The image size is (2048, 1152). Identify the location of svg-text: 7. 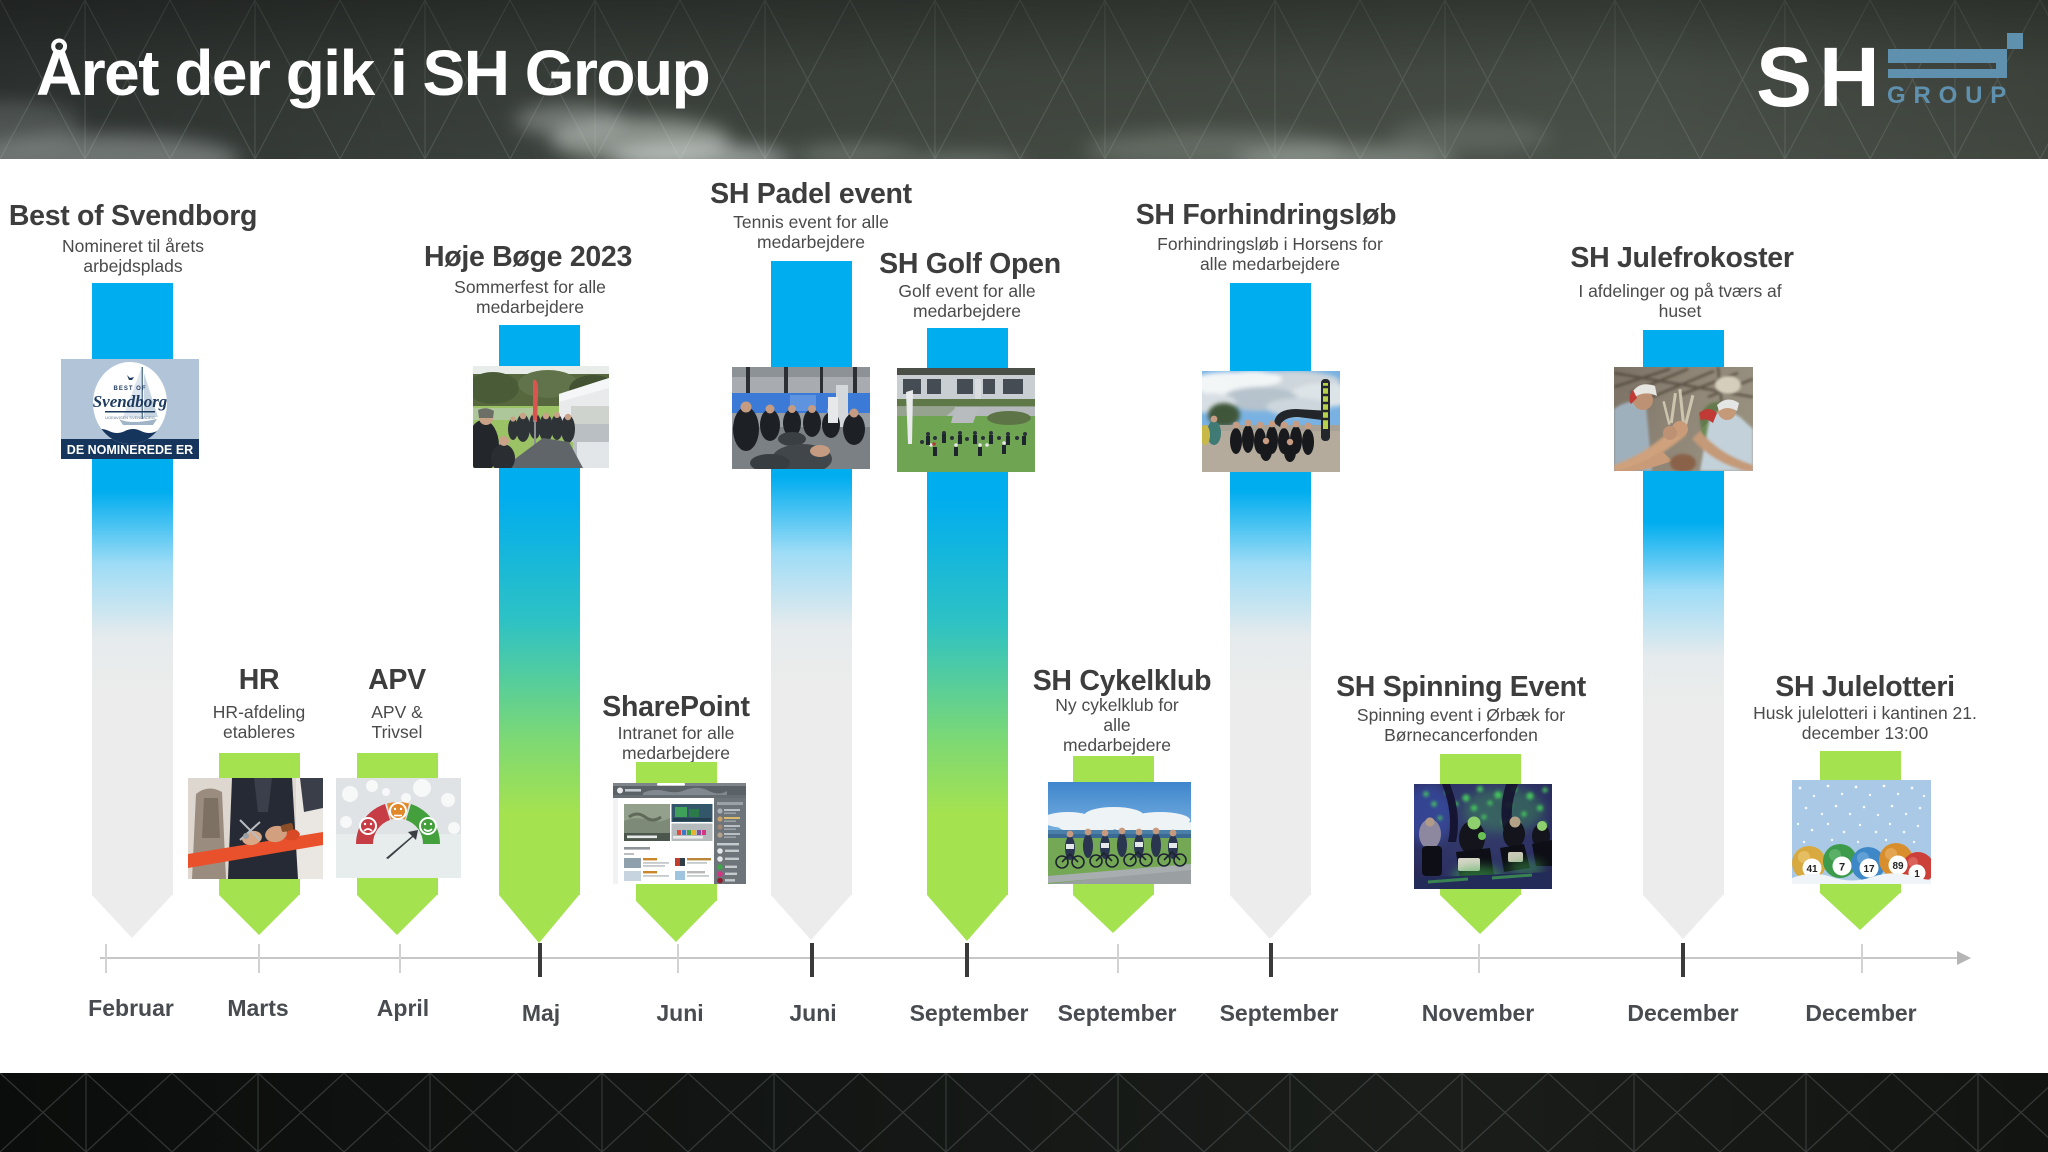
(1842, 868).